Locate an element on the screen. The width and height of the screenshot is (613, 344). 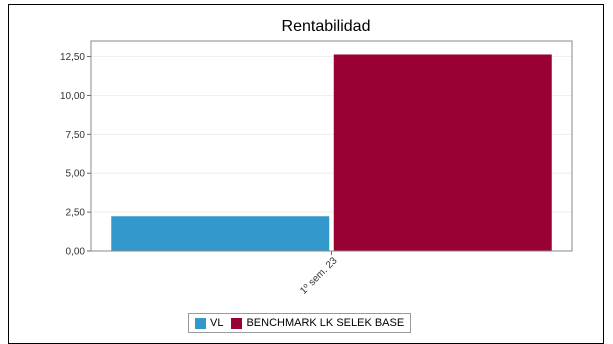
bar-vl is located at coordinates (220, 233).